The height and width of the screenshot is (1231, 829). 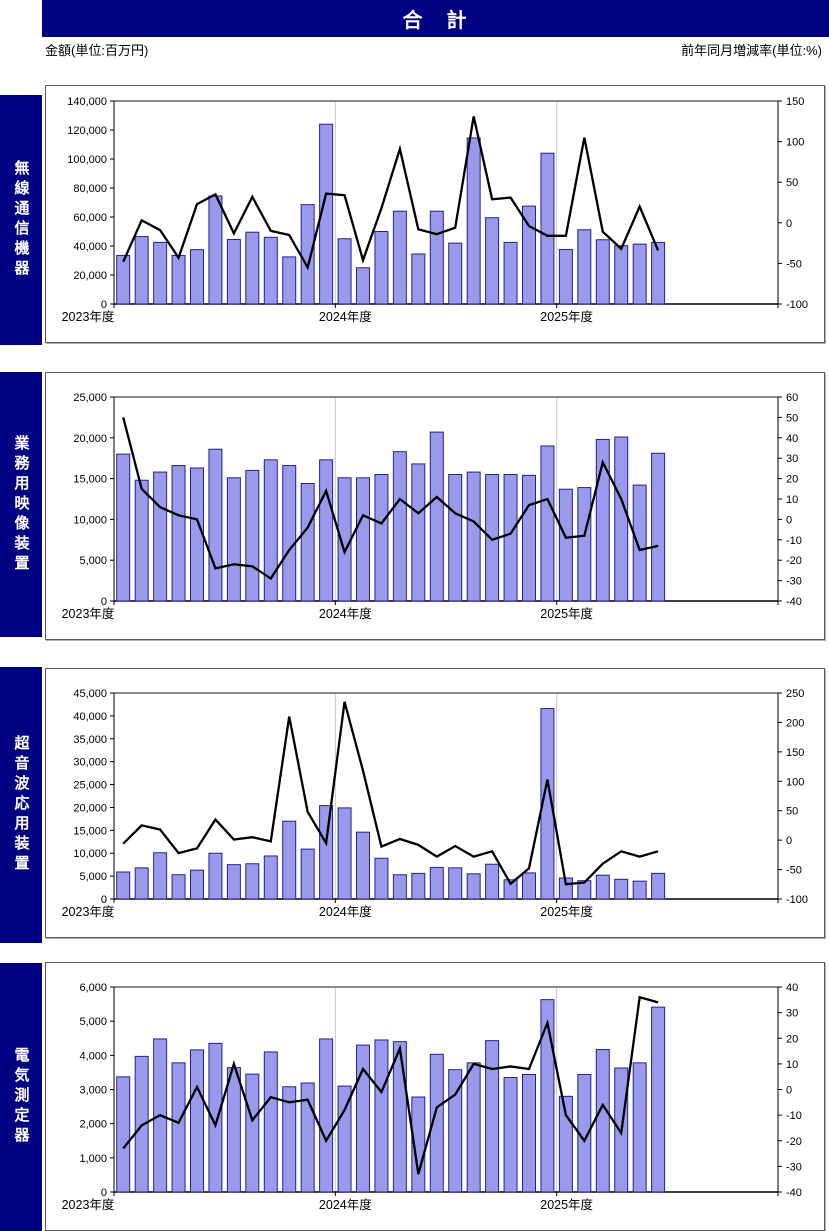 I want to click on svg-text: 150, so click(x=795, y=753).